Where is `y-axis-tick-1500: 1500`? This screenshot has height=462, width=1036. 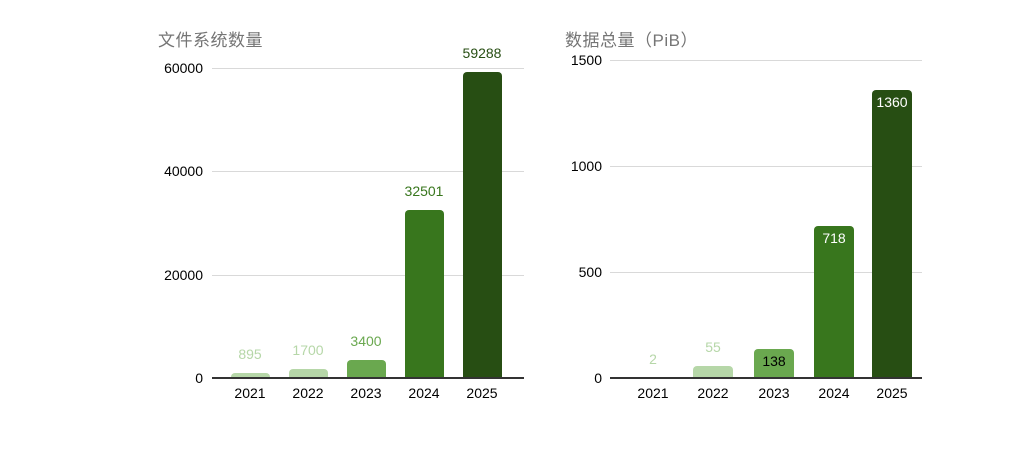
y-axis-tick-1500: 1500 is located at coordinates (586, 60).